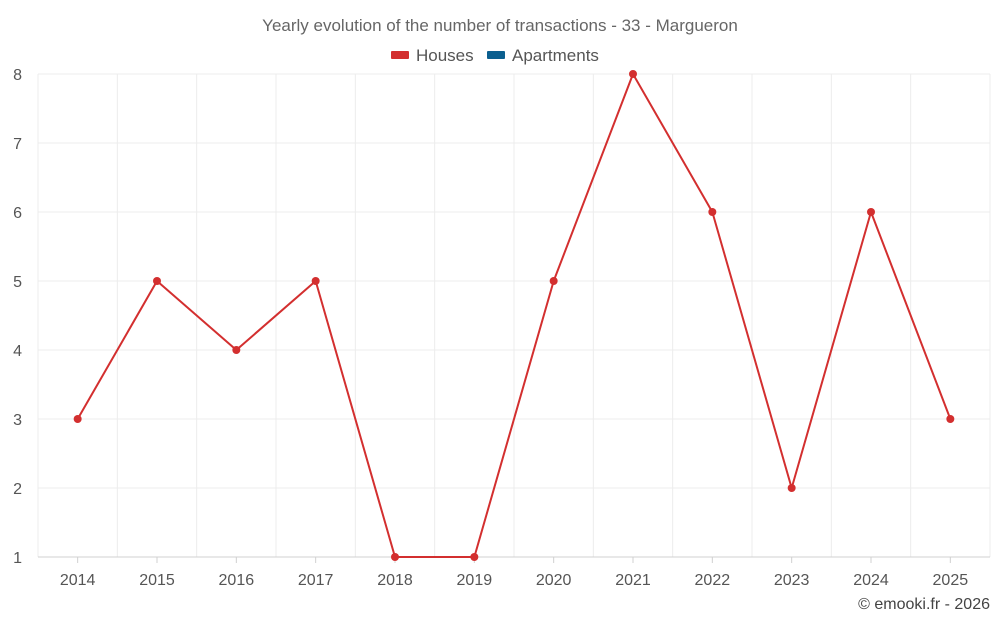 The height and width of the screenshot is (625, 1000). What do you see at coordinates (316, 580) in the screenshot?
I see `x-tick-label: 2017` at bounding box center [316, 580].